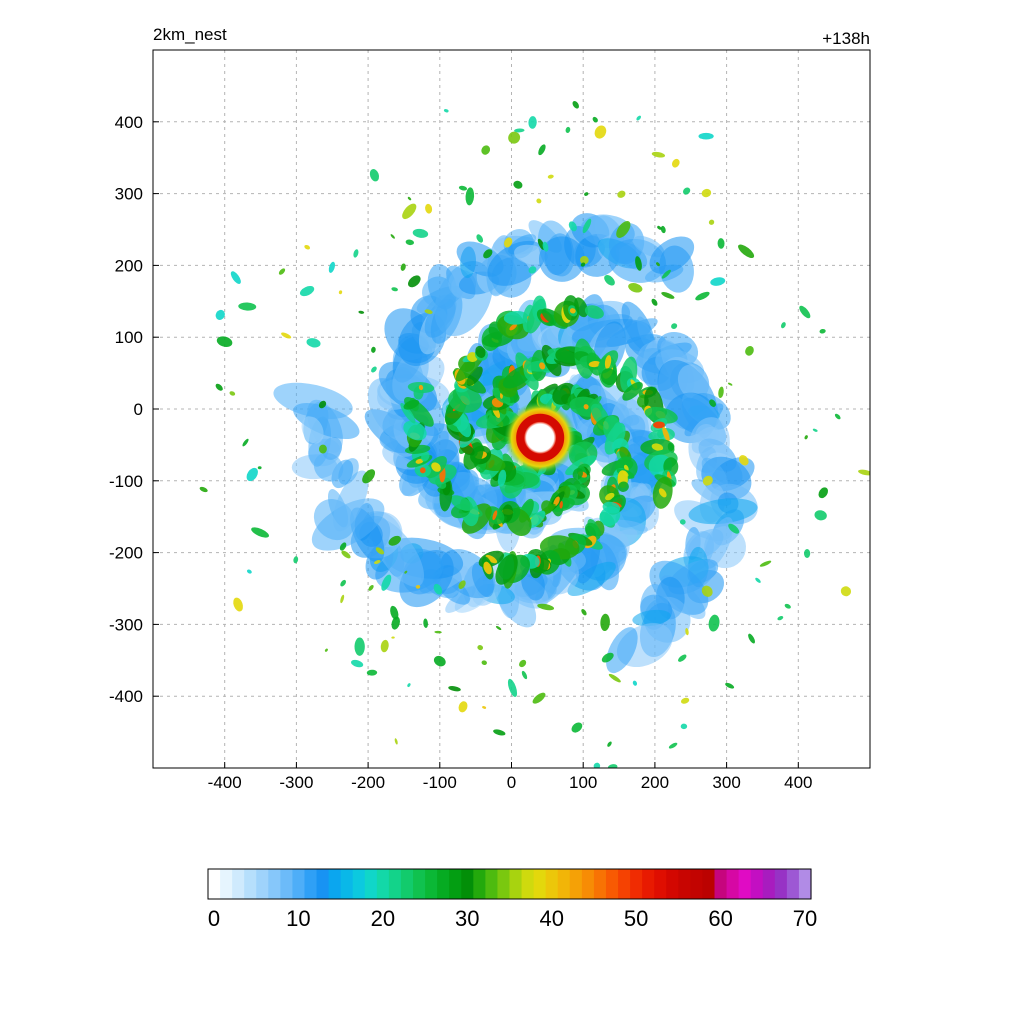 This screenshot has height=1024, width=1024. What do you see at coordinates (296, 782) in the screenshot?
I see `x-tick-label: -300` at bounding box center [296, 782].